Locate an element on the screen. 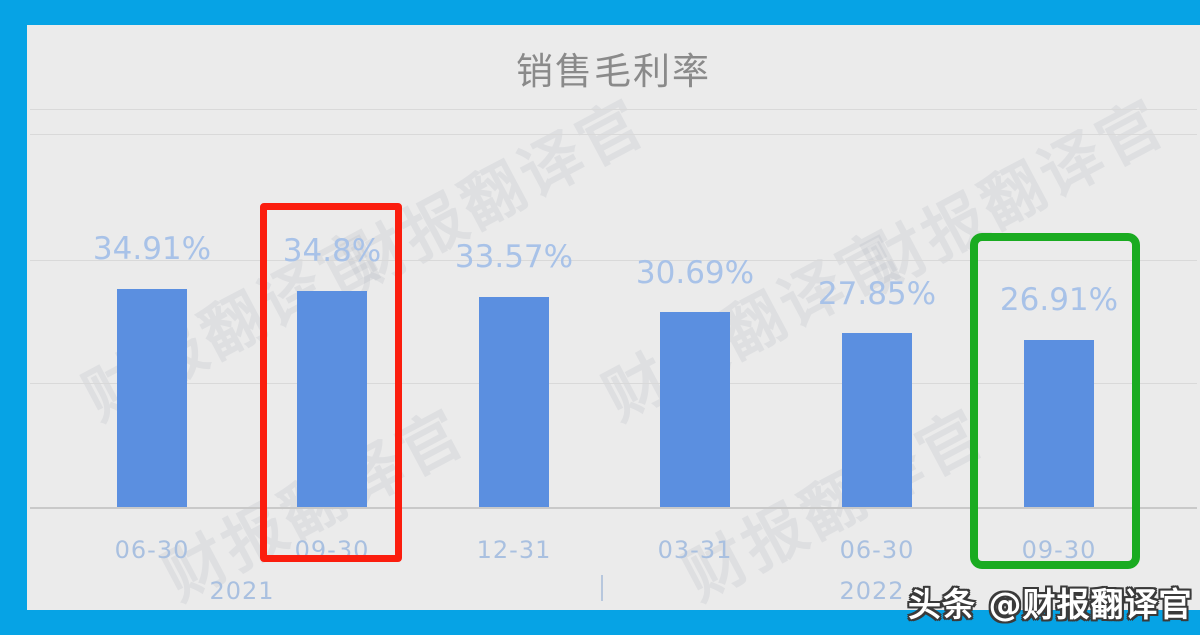 The image size is (1200, 635). bar-value-label-2: 33.57% is located at coordinates (514, 257).